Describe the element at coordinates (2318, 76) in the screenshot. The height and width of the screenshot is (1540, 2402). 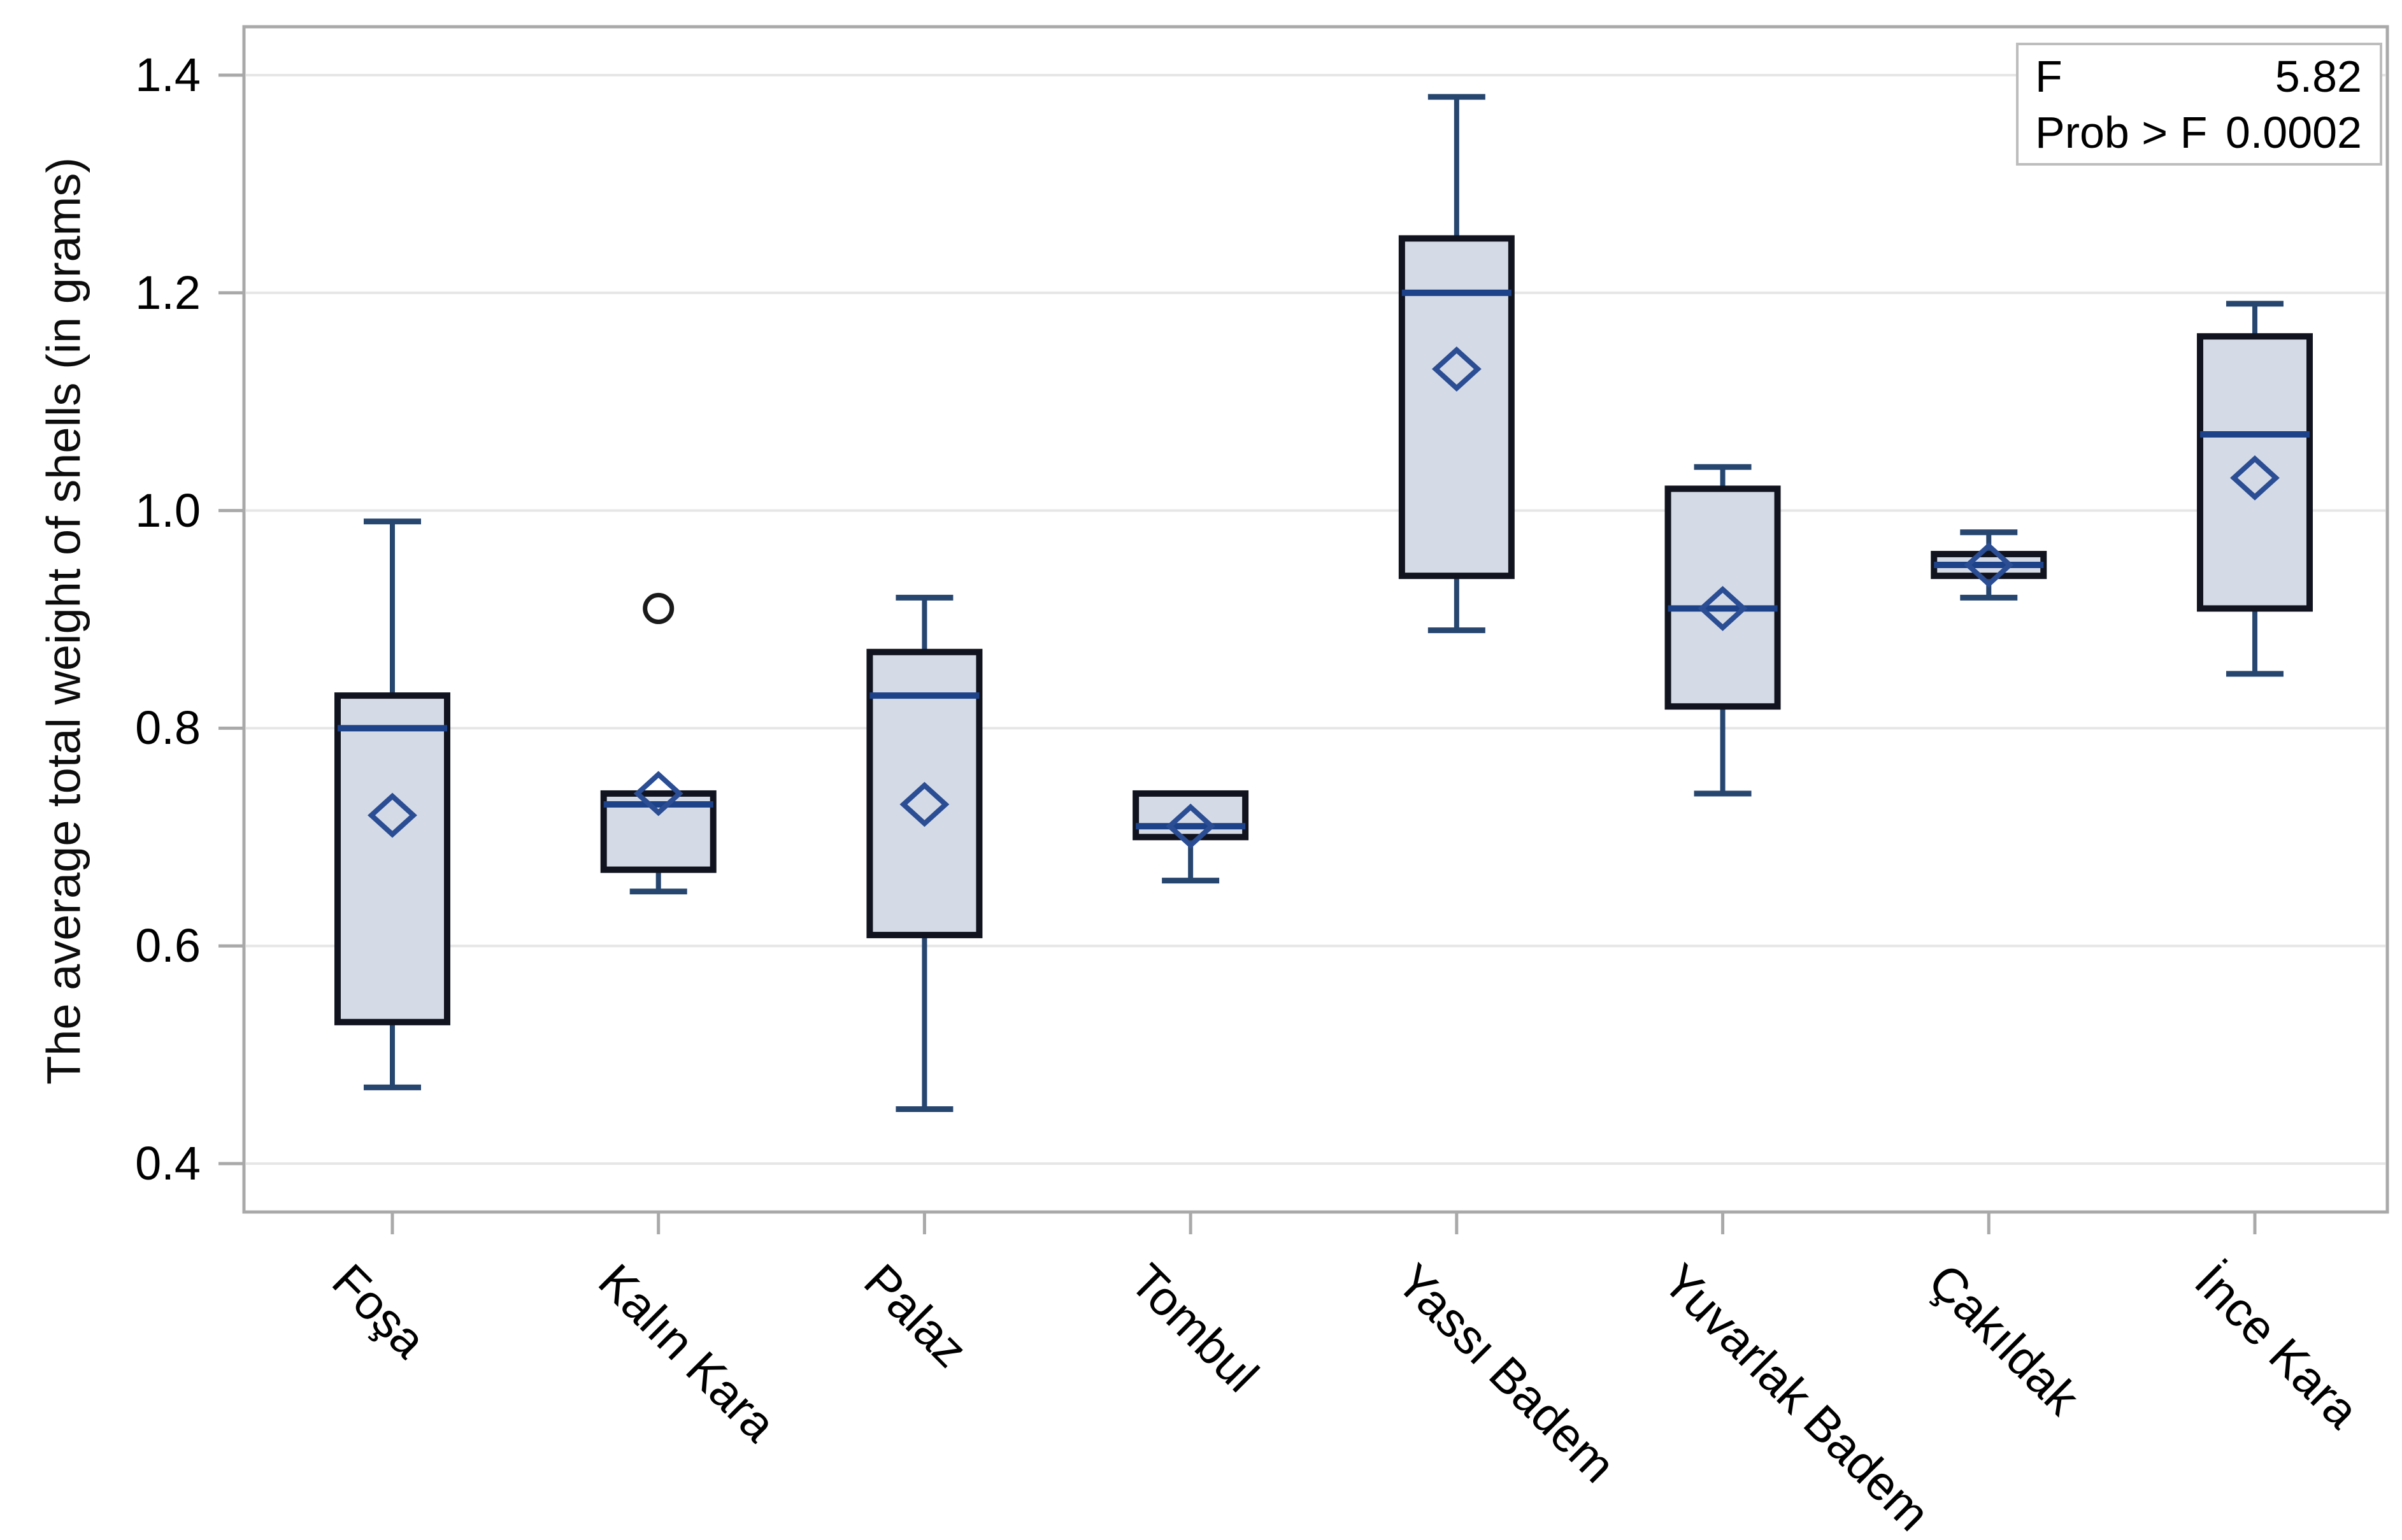
I see `stats-value-f: 5.82` at that location.